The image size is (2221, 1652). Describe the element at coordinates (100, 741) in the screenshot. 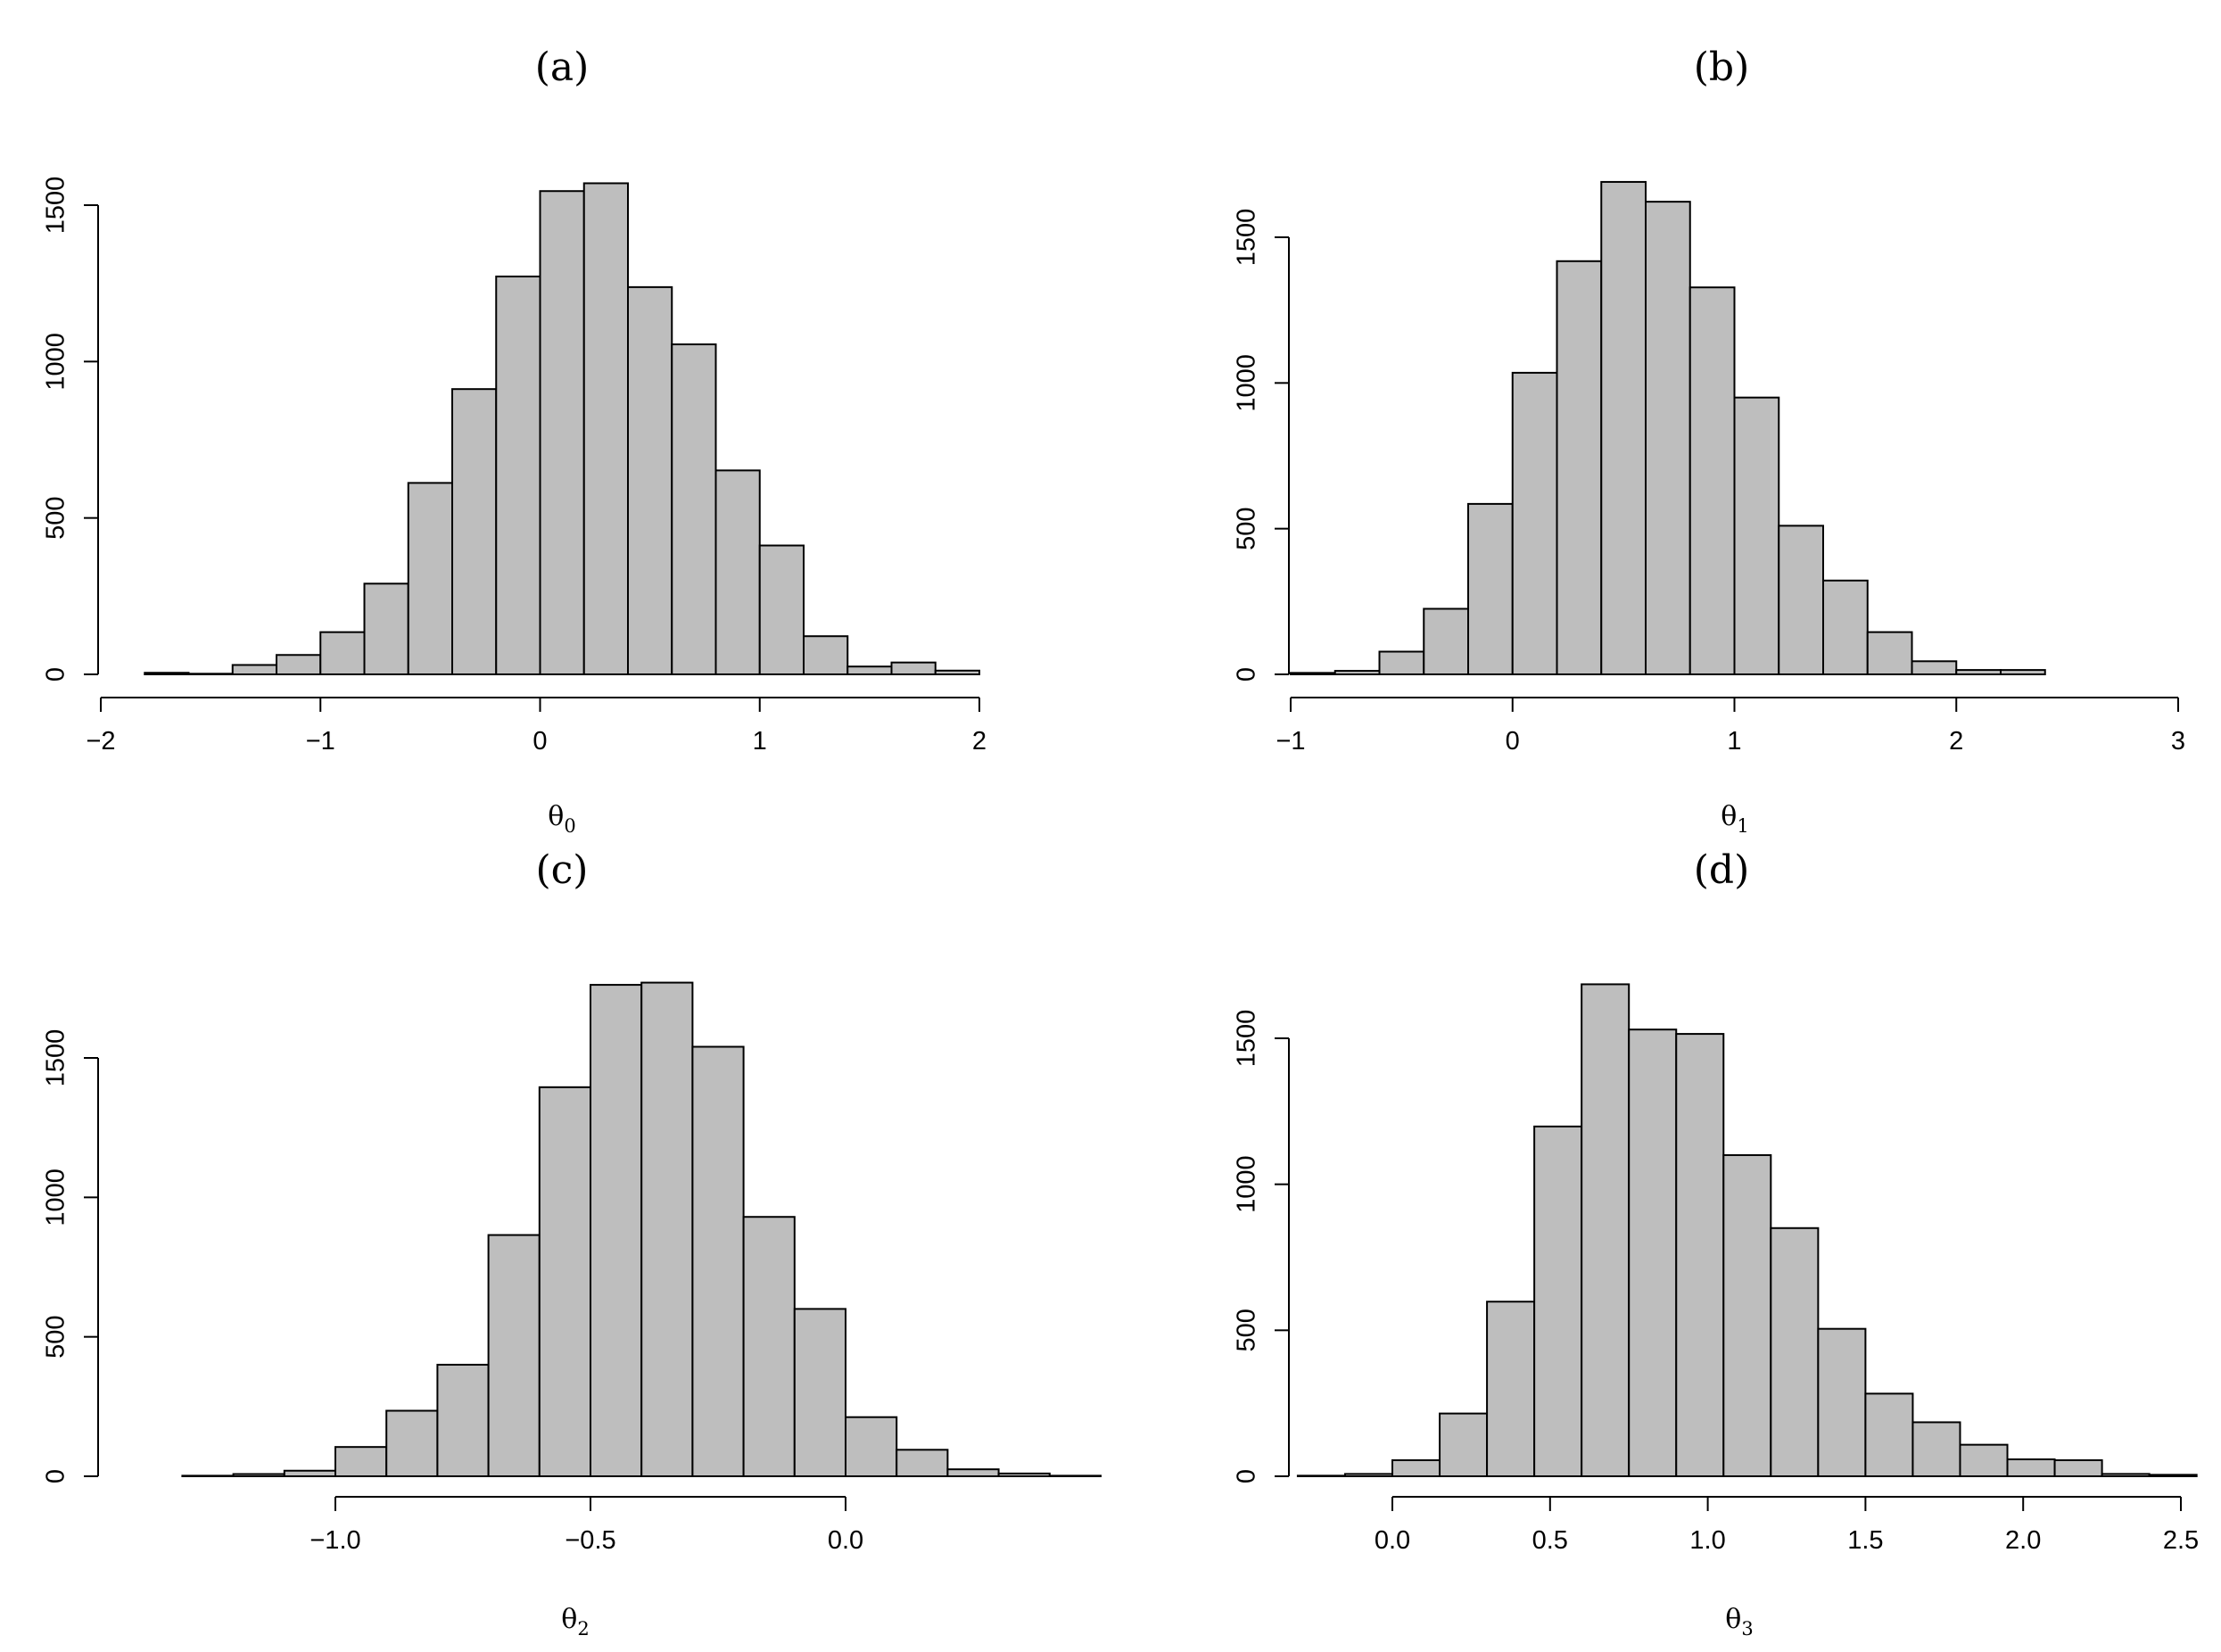

I see `x-tick-label: −2` at that location.